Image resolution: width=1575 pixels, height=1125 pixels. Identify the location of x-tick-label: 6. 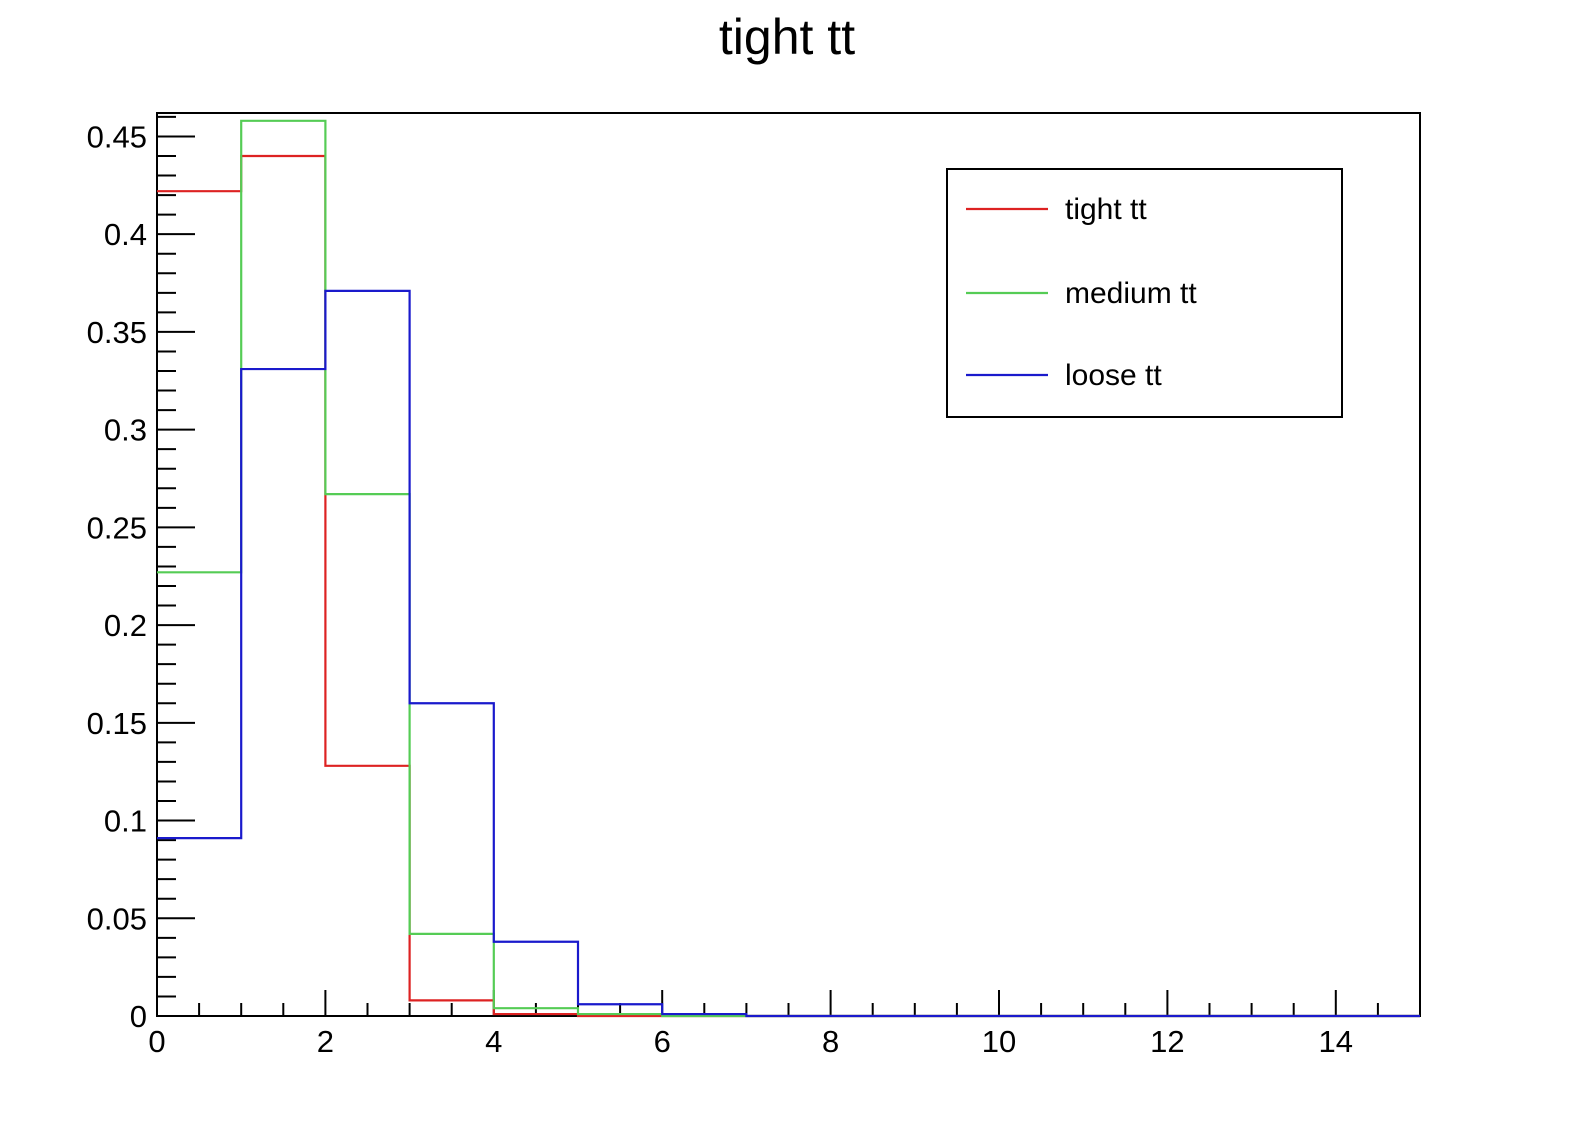
(662, 1041).